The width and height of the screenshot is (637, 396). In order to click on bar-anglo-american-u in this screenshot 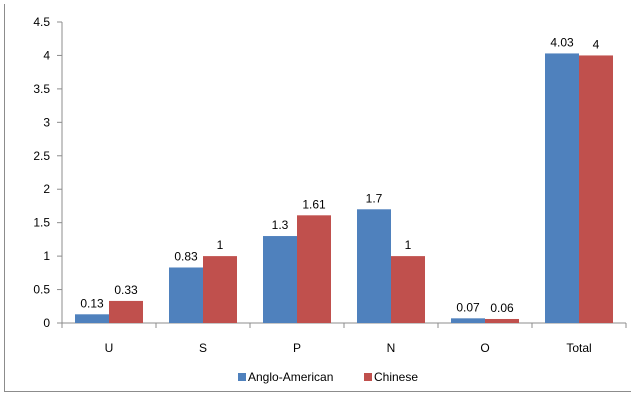, I will do `click(92, 318)`.